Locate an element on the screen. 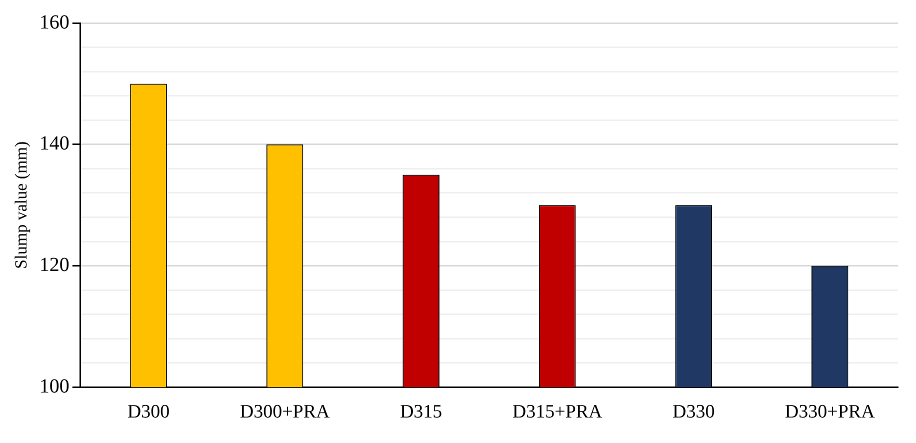 The image size is (916, 443). x-tick-label: D330 is located at coordinates (693, 412).